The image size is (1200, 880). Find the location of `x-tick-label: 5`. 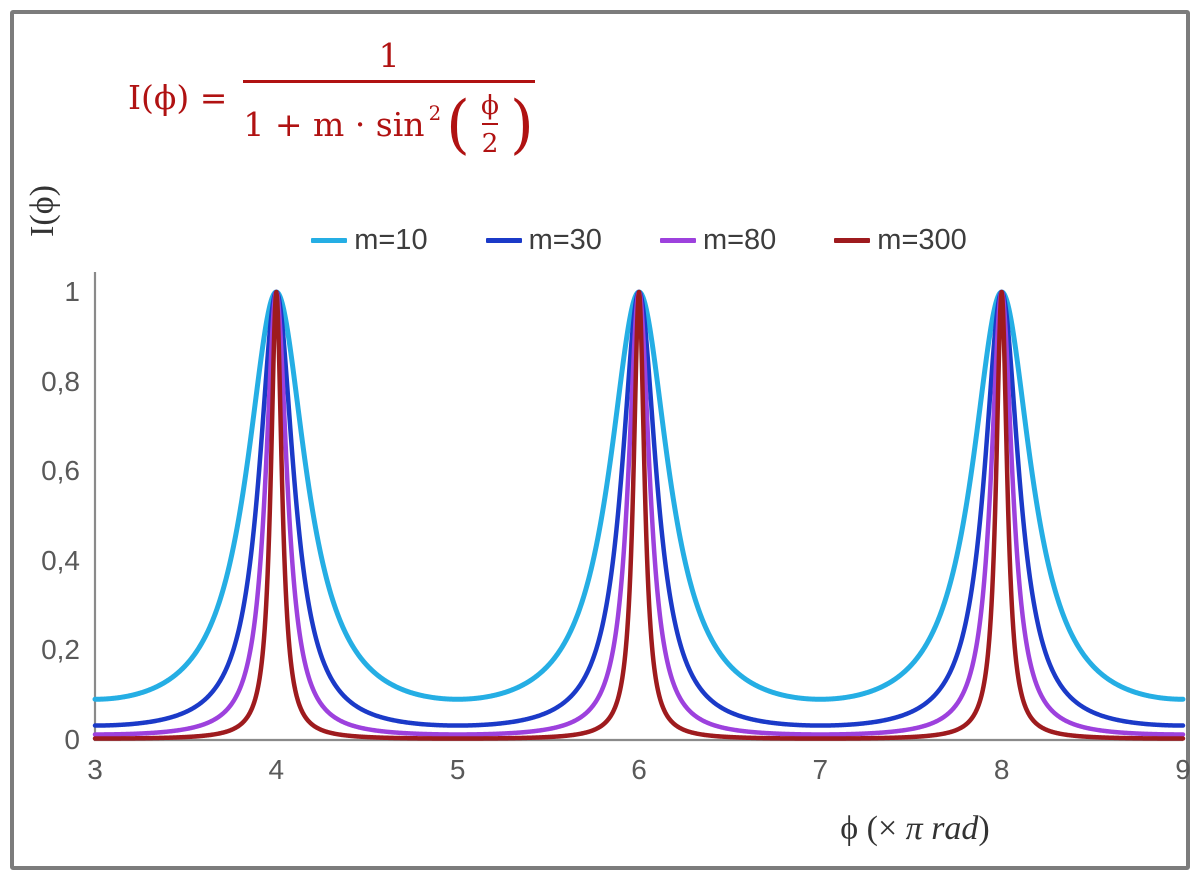

x-tick-label: 5 is located at coordinates (457, 769).